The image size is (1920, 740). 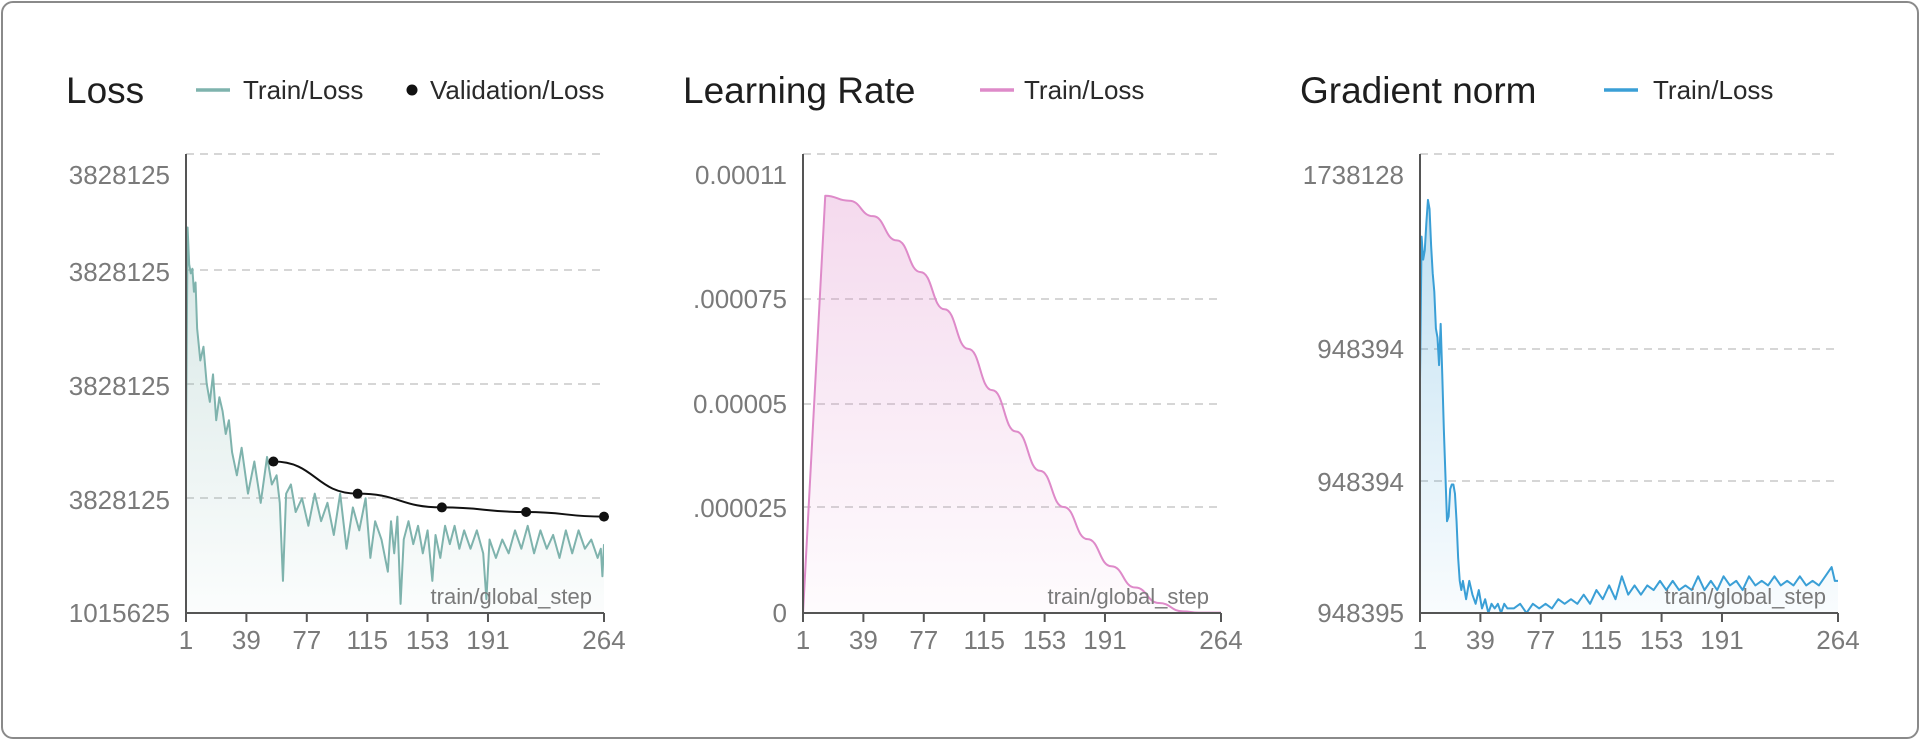 I want to click on y-tick-label: 1015625, so click(x=119, y=613).